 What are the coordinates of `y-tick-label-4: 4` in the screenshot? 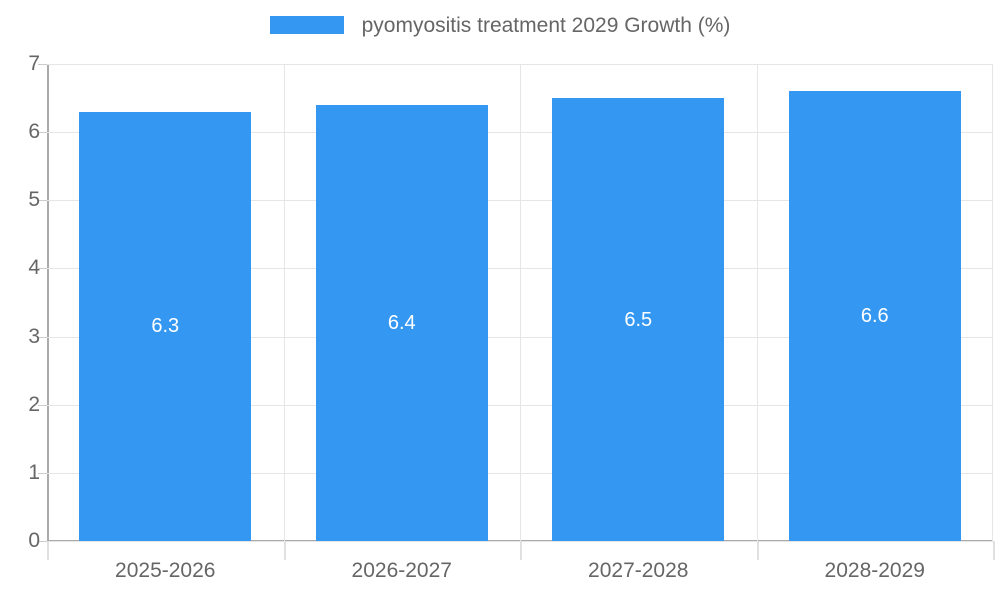 It's located at (34, 268).